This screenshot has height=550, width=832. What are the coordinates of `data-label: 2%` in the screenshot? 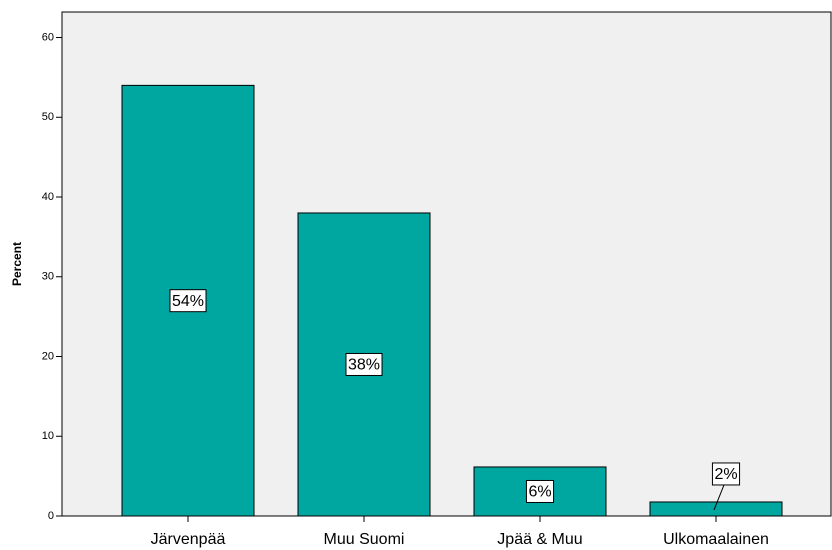 It's located at (725, 474).